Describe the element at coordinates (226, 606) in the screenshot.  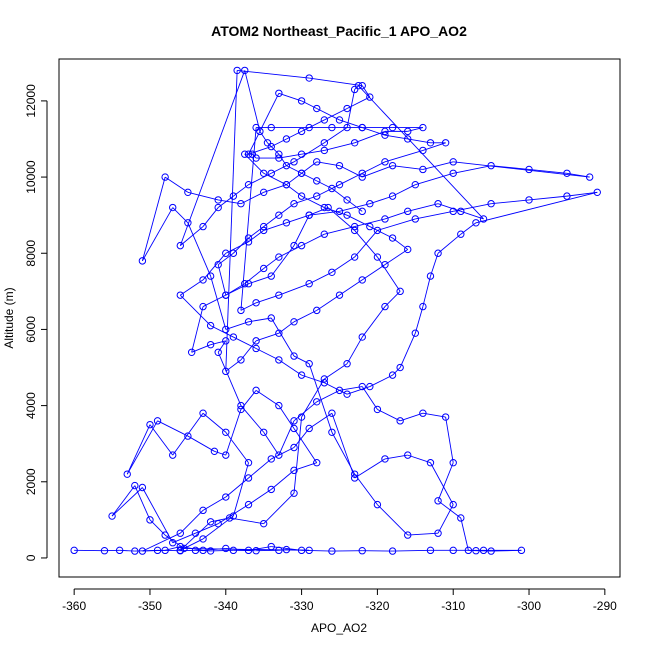
I see `x-tick-label: -340` at that location.